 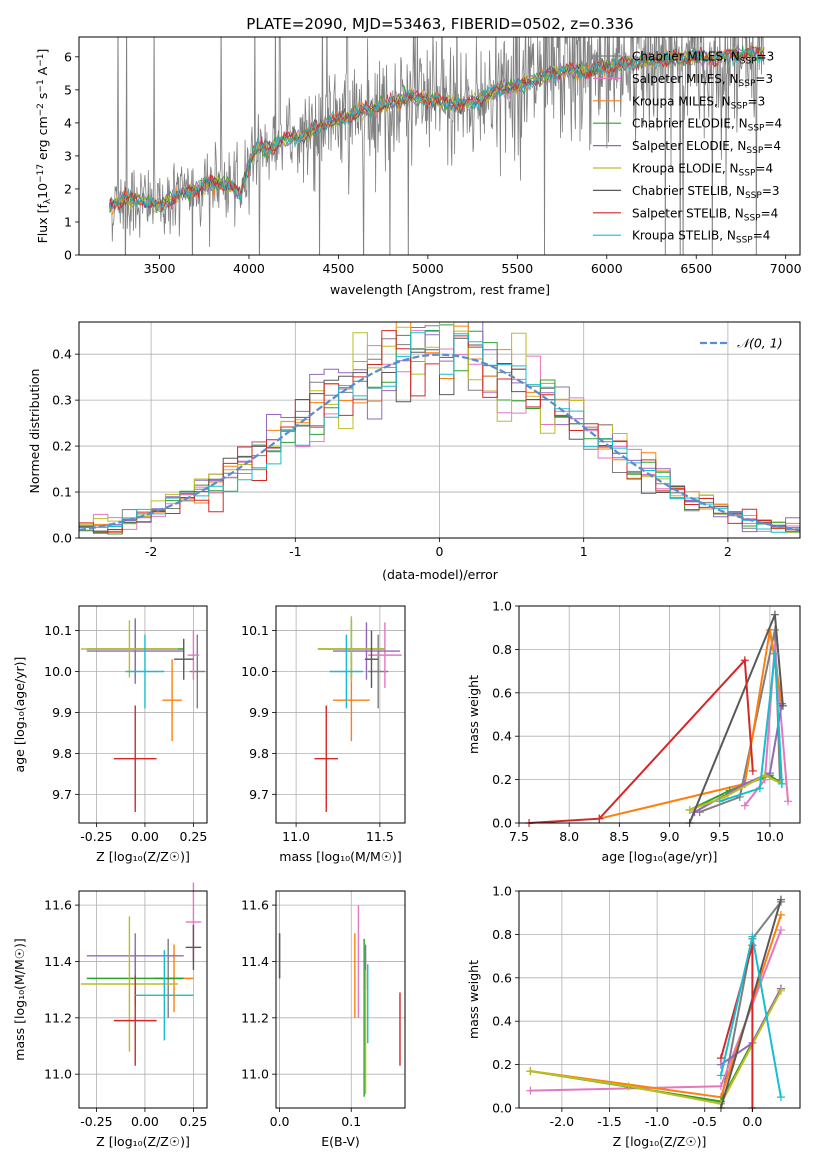 What do you see at coordinates (670, 836) in the screenshot?
I see `x-tick-label: 9.0` at bounding box center [670, 836].